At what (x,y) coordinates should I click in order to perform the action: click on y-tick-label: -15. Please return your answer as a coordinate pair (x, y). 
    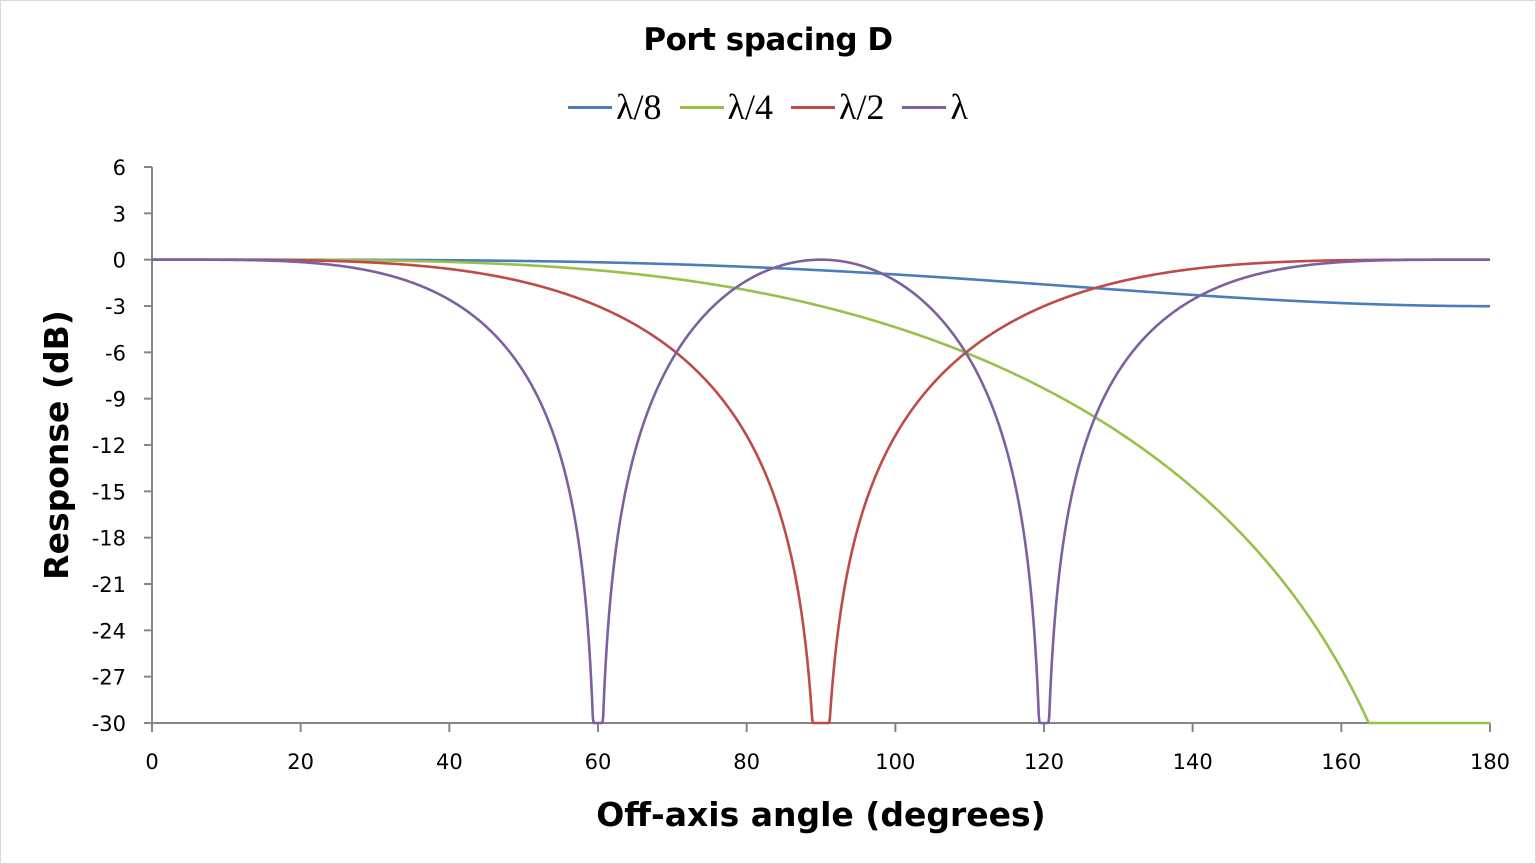
    Looking at the image, I should click on (109, 492).